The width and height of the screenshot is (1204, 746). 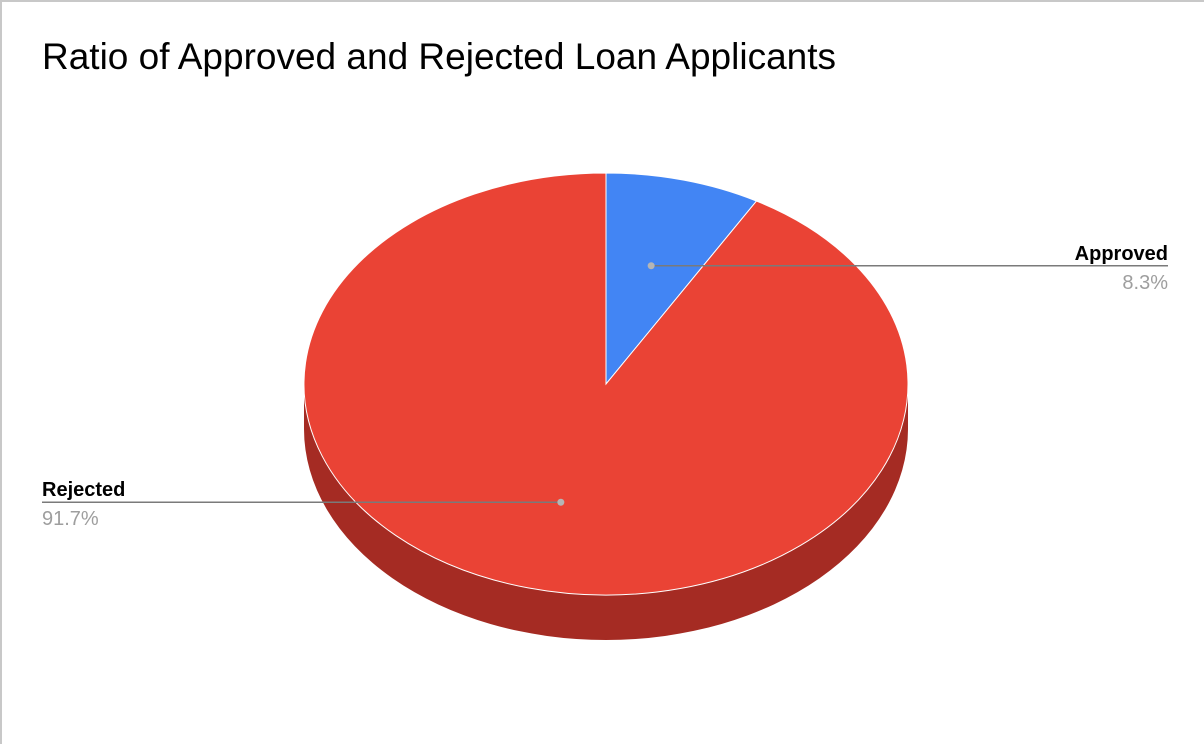 I want to click on slice-label-approved: Approved, so click(x=1121, y=254).